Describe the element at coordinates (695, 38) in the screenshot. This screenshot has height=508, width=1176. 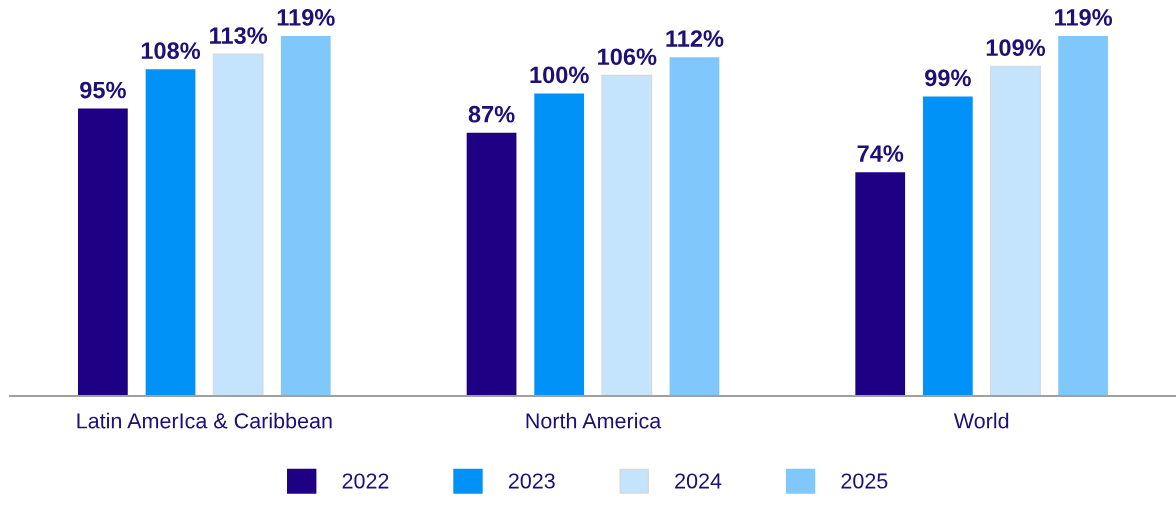
I see `data-label: 112%` at that location.